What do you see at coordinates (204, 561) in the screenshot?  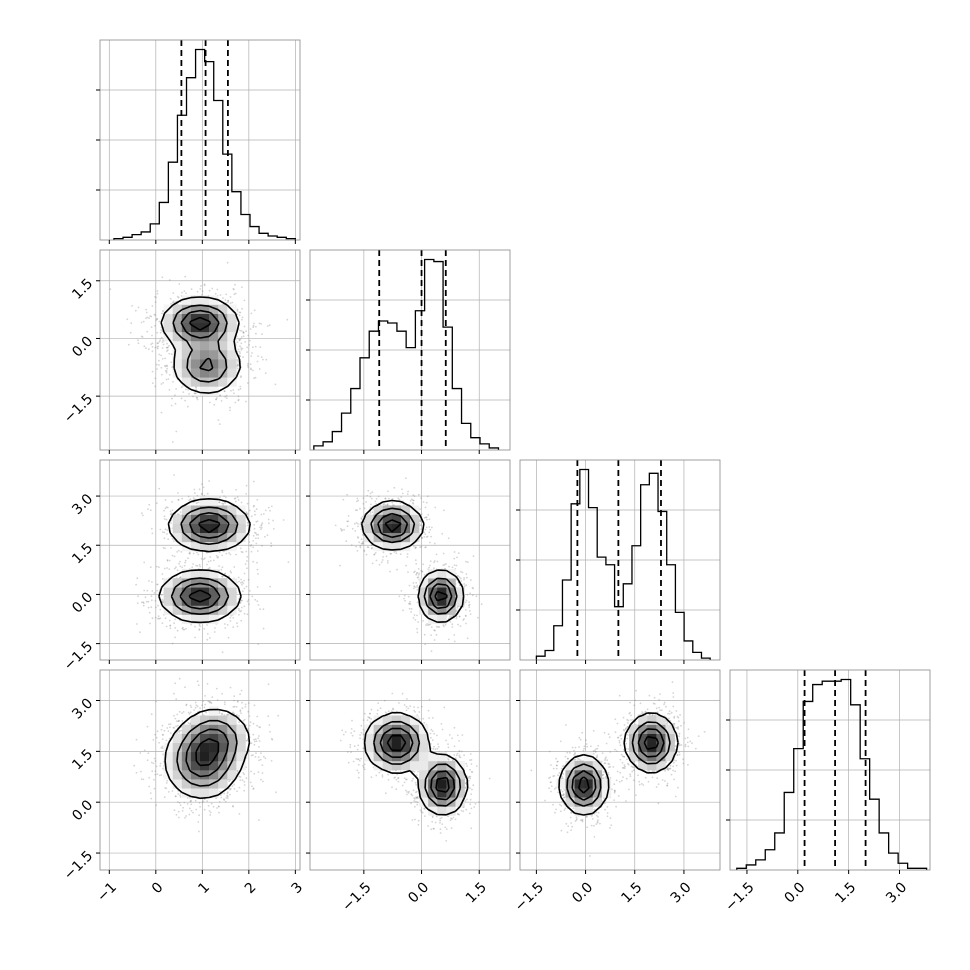 I see `contour-line` at bounding box center [204, 561].